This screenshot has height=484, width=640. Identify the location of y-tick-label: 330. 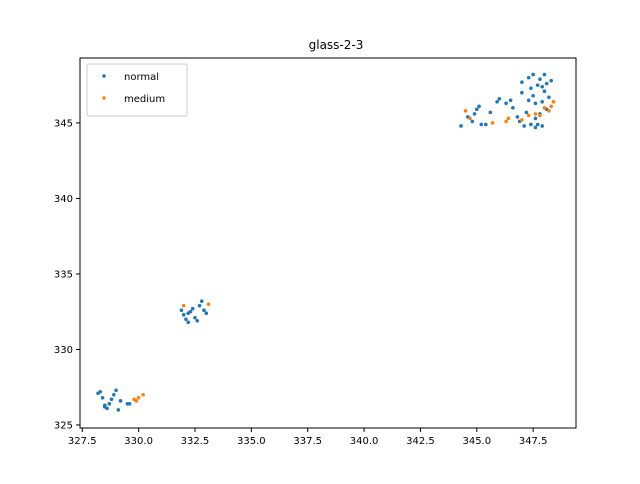
(63, 350).